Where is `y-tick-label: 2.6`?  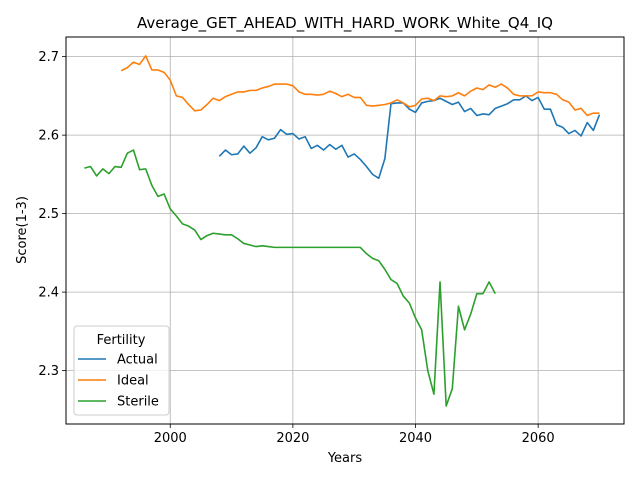
y-tick-label: 2.6 is located at coordinates (48, 136).